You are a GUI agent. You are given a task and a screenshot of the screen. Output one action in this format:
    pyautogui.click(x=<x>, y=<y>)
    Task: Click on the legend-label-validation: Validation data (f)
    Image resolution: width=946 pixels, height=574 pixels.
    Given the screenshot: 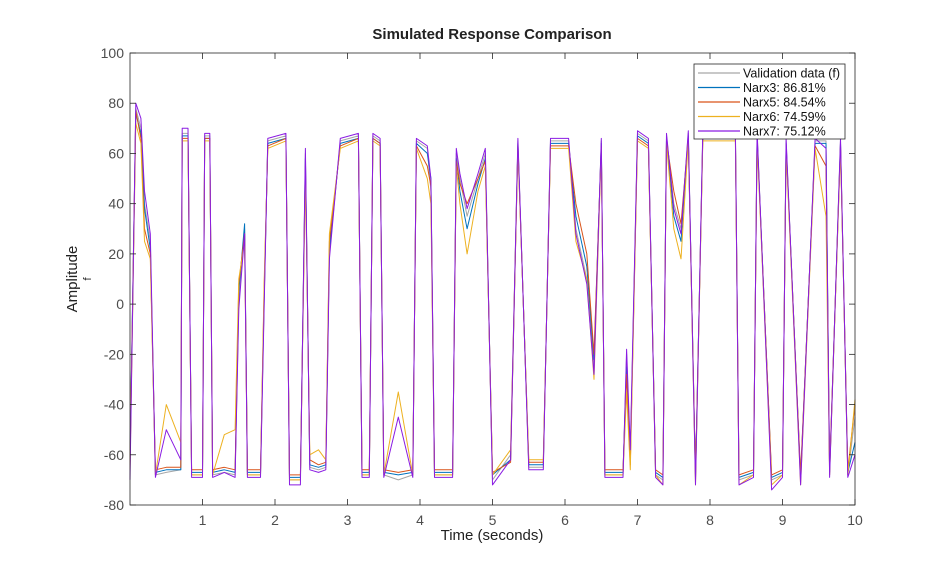 What is the action you would take?
    pyautogui.click(x=791, y=74)
    